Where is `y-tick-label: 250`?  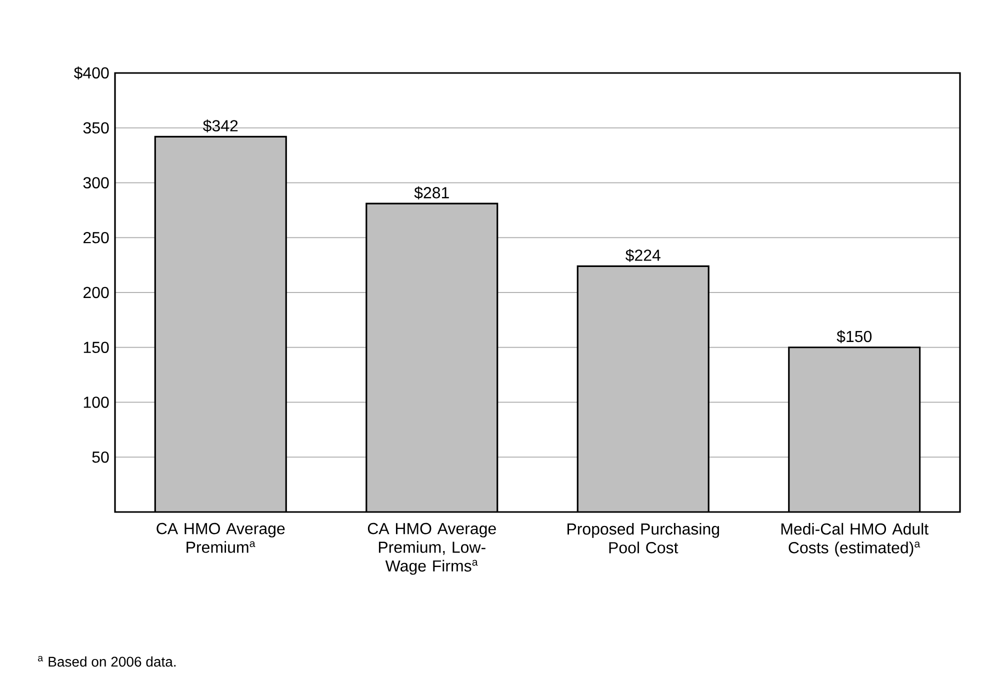 y-tick-label: 250 is located at coordinates (96, 238).